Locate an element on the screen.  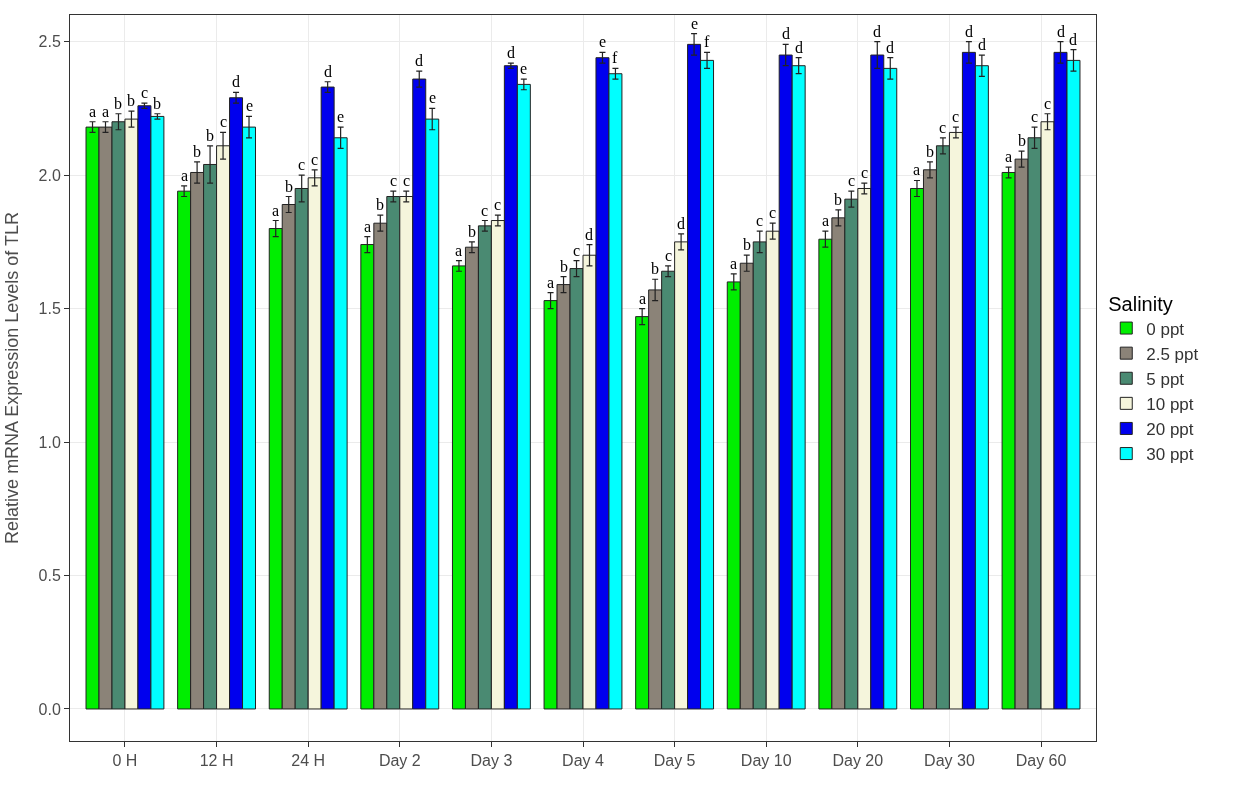
x-tick-label: 24 H is located at coordinates (308, 761).